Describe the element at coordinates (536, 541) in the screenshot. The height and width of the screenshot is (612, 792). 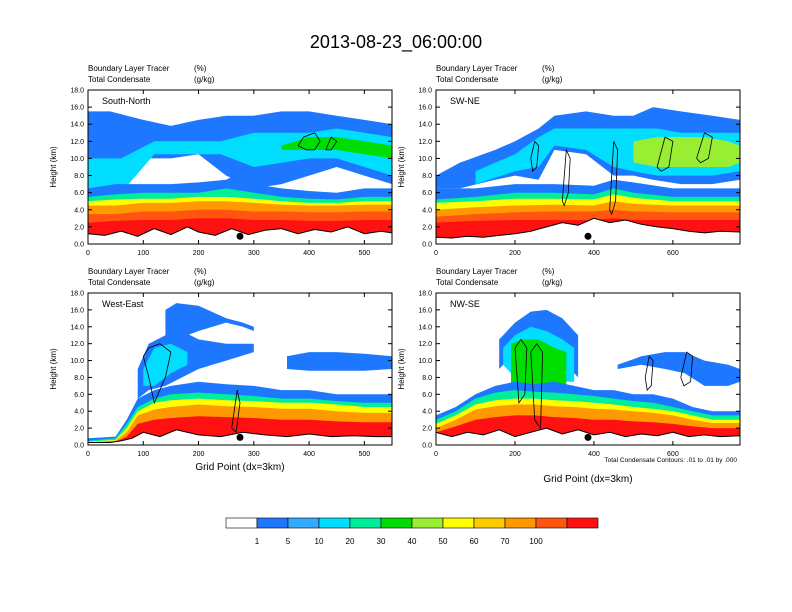
I see `colorbar-label: 100` at that location.